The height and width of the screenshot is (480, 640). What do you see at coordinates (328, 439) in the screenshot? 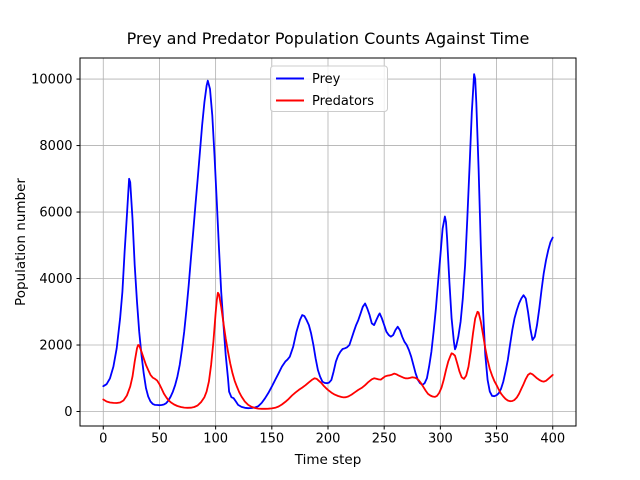
I see `x-tick-label: 200` at bounding box center [328, 439].